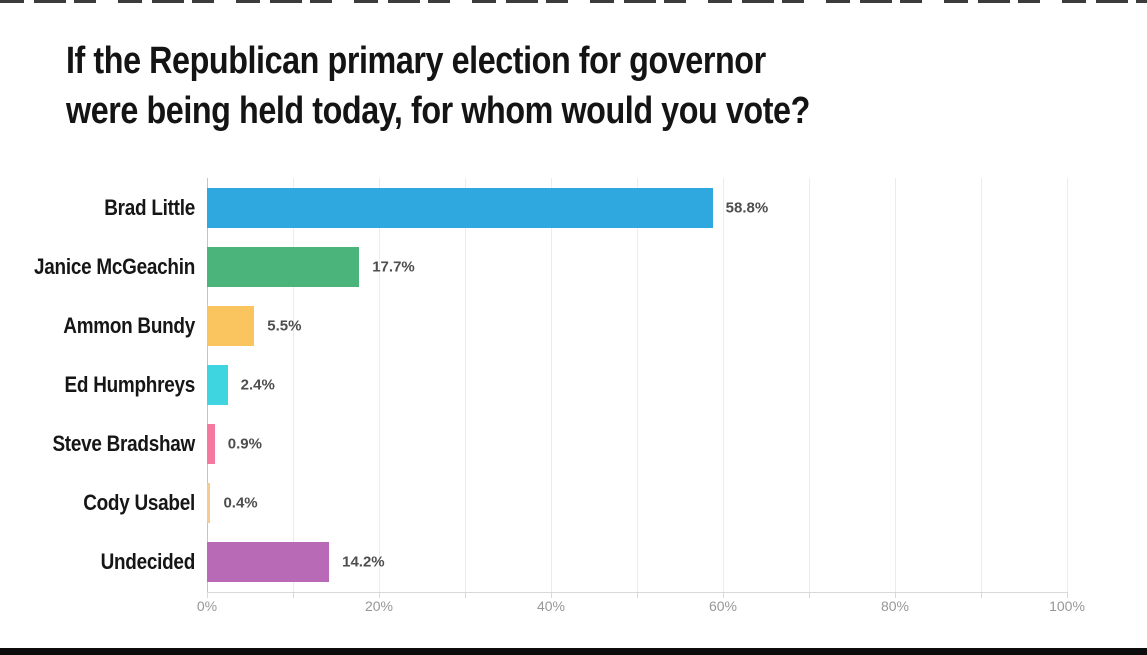  I want to click on value-label: 17.7%, so click(393, 267).